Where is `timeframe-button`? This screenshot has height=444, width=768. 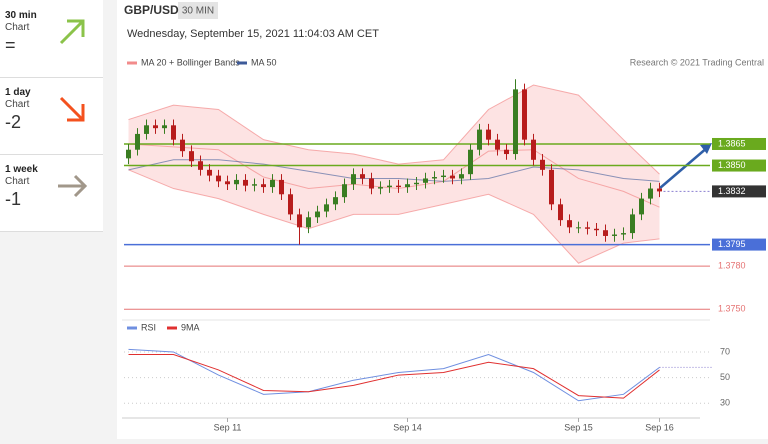 timeframe-button is located at coordinates (198, 10).